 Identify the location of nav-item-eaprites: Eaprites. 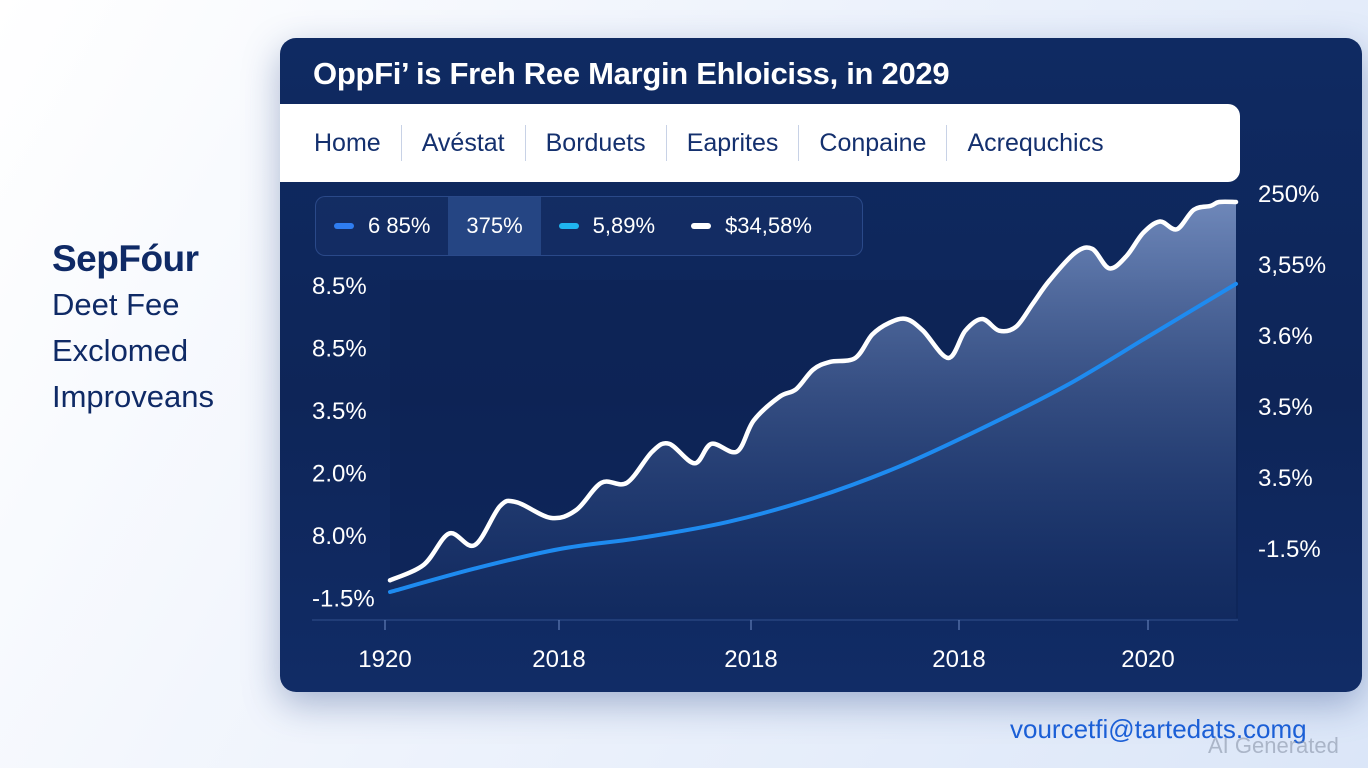
(733, 143).